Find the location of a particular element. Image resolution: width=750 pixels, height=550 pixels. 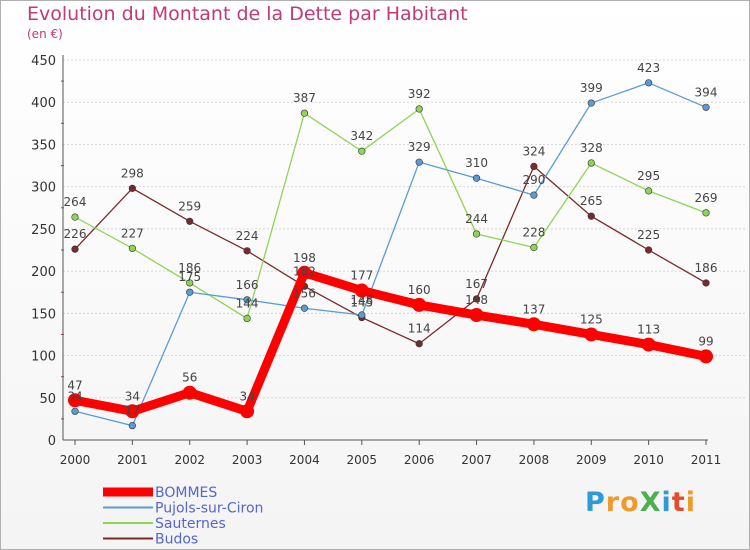

data-label: 225 is located at coordinates (648, 235).